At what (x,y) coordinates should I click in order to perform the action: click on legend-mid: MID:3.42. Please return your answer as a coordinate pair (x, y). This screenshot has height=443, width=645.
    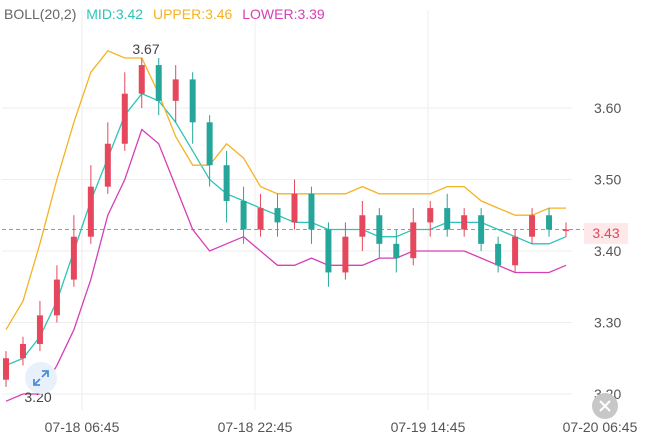
    Looking at the image, I should click on (115, 14).